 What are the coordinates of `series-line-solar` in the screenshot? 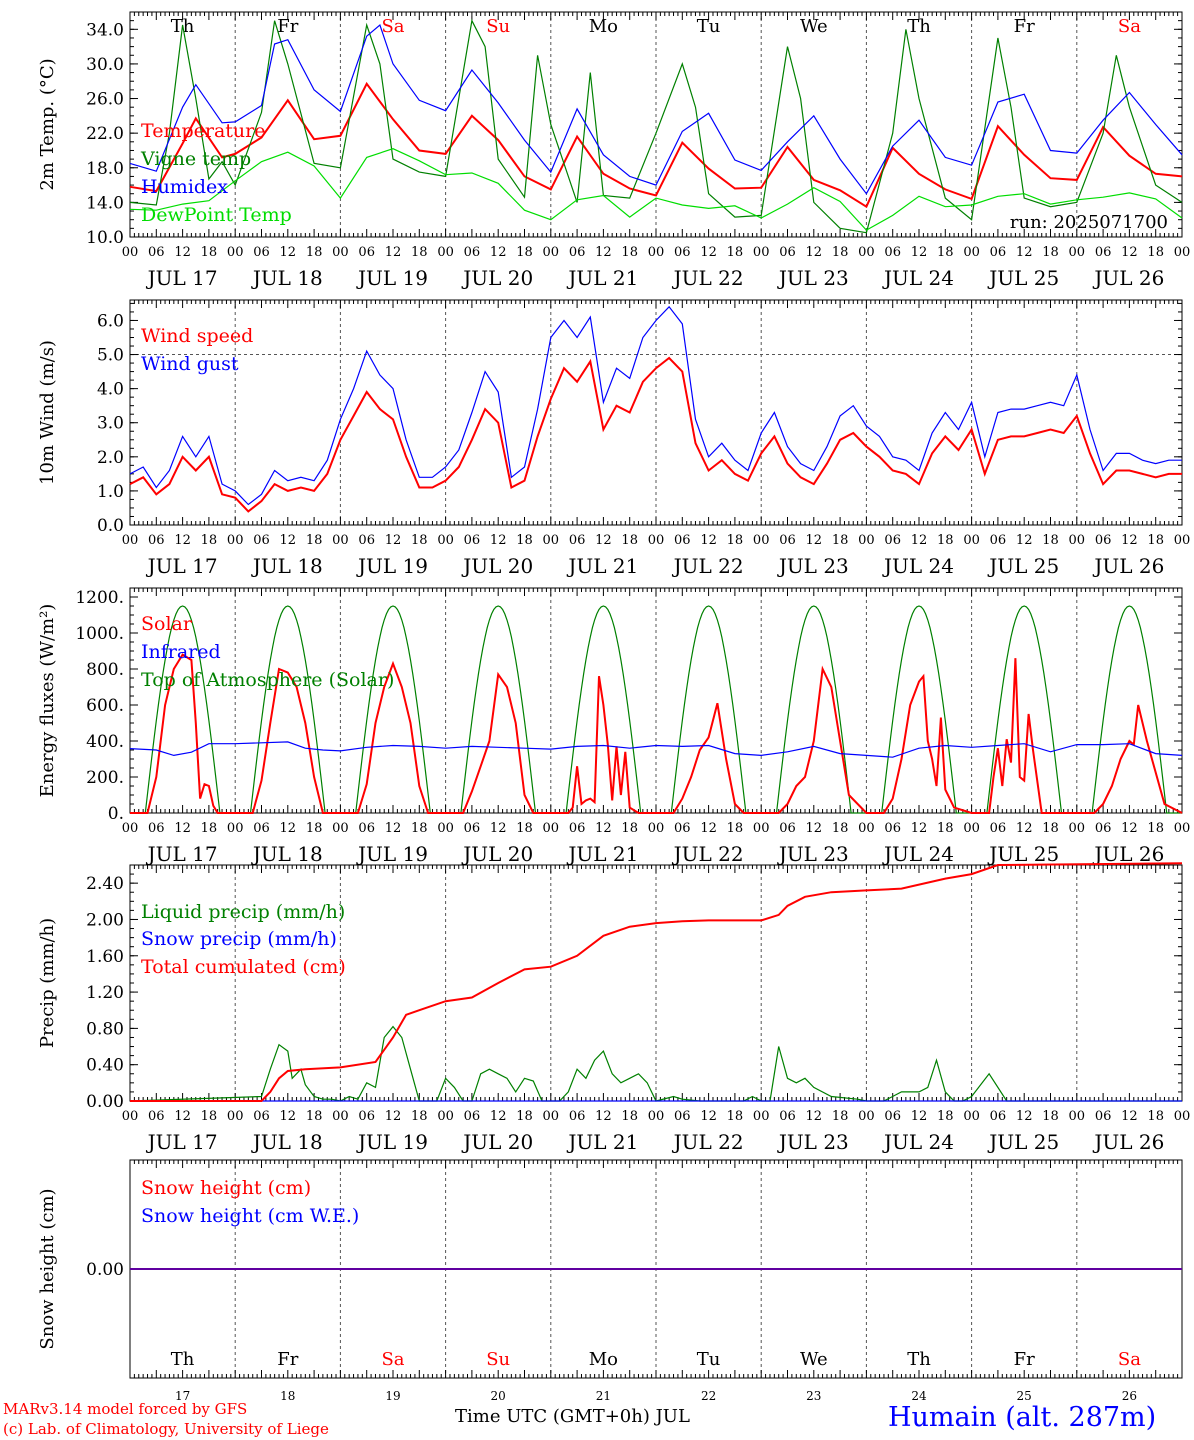 It's located at (656, 733).